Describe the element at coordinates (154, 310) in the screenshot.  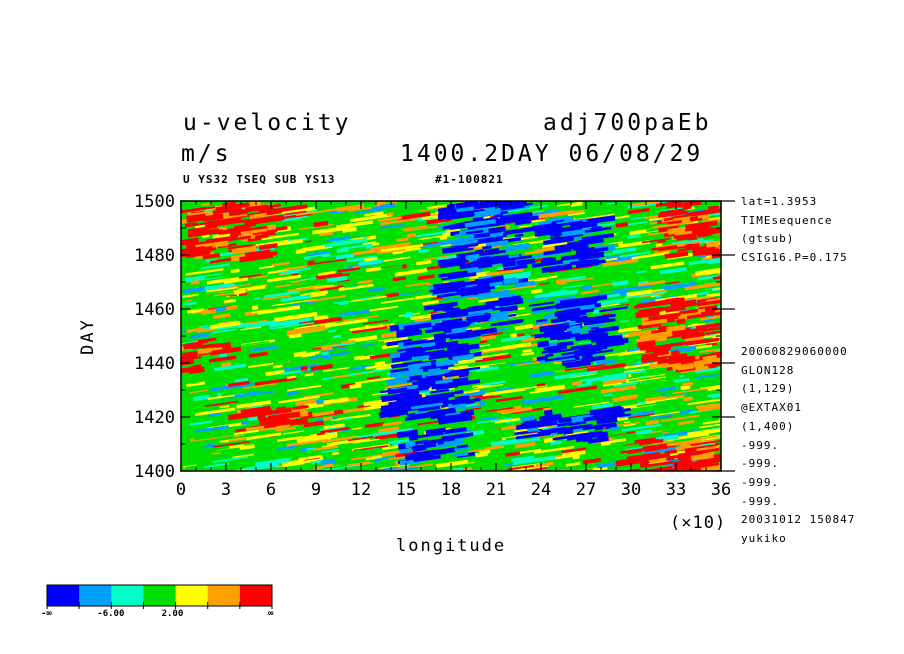
I see `y-tick-label: 1460` at that location.